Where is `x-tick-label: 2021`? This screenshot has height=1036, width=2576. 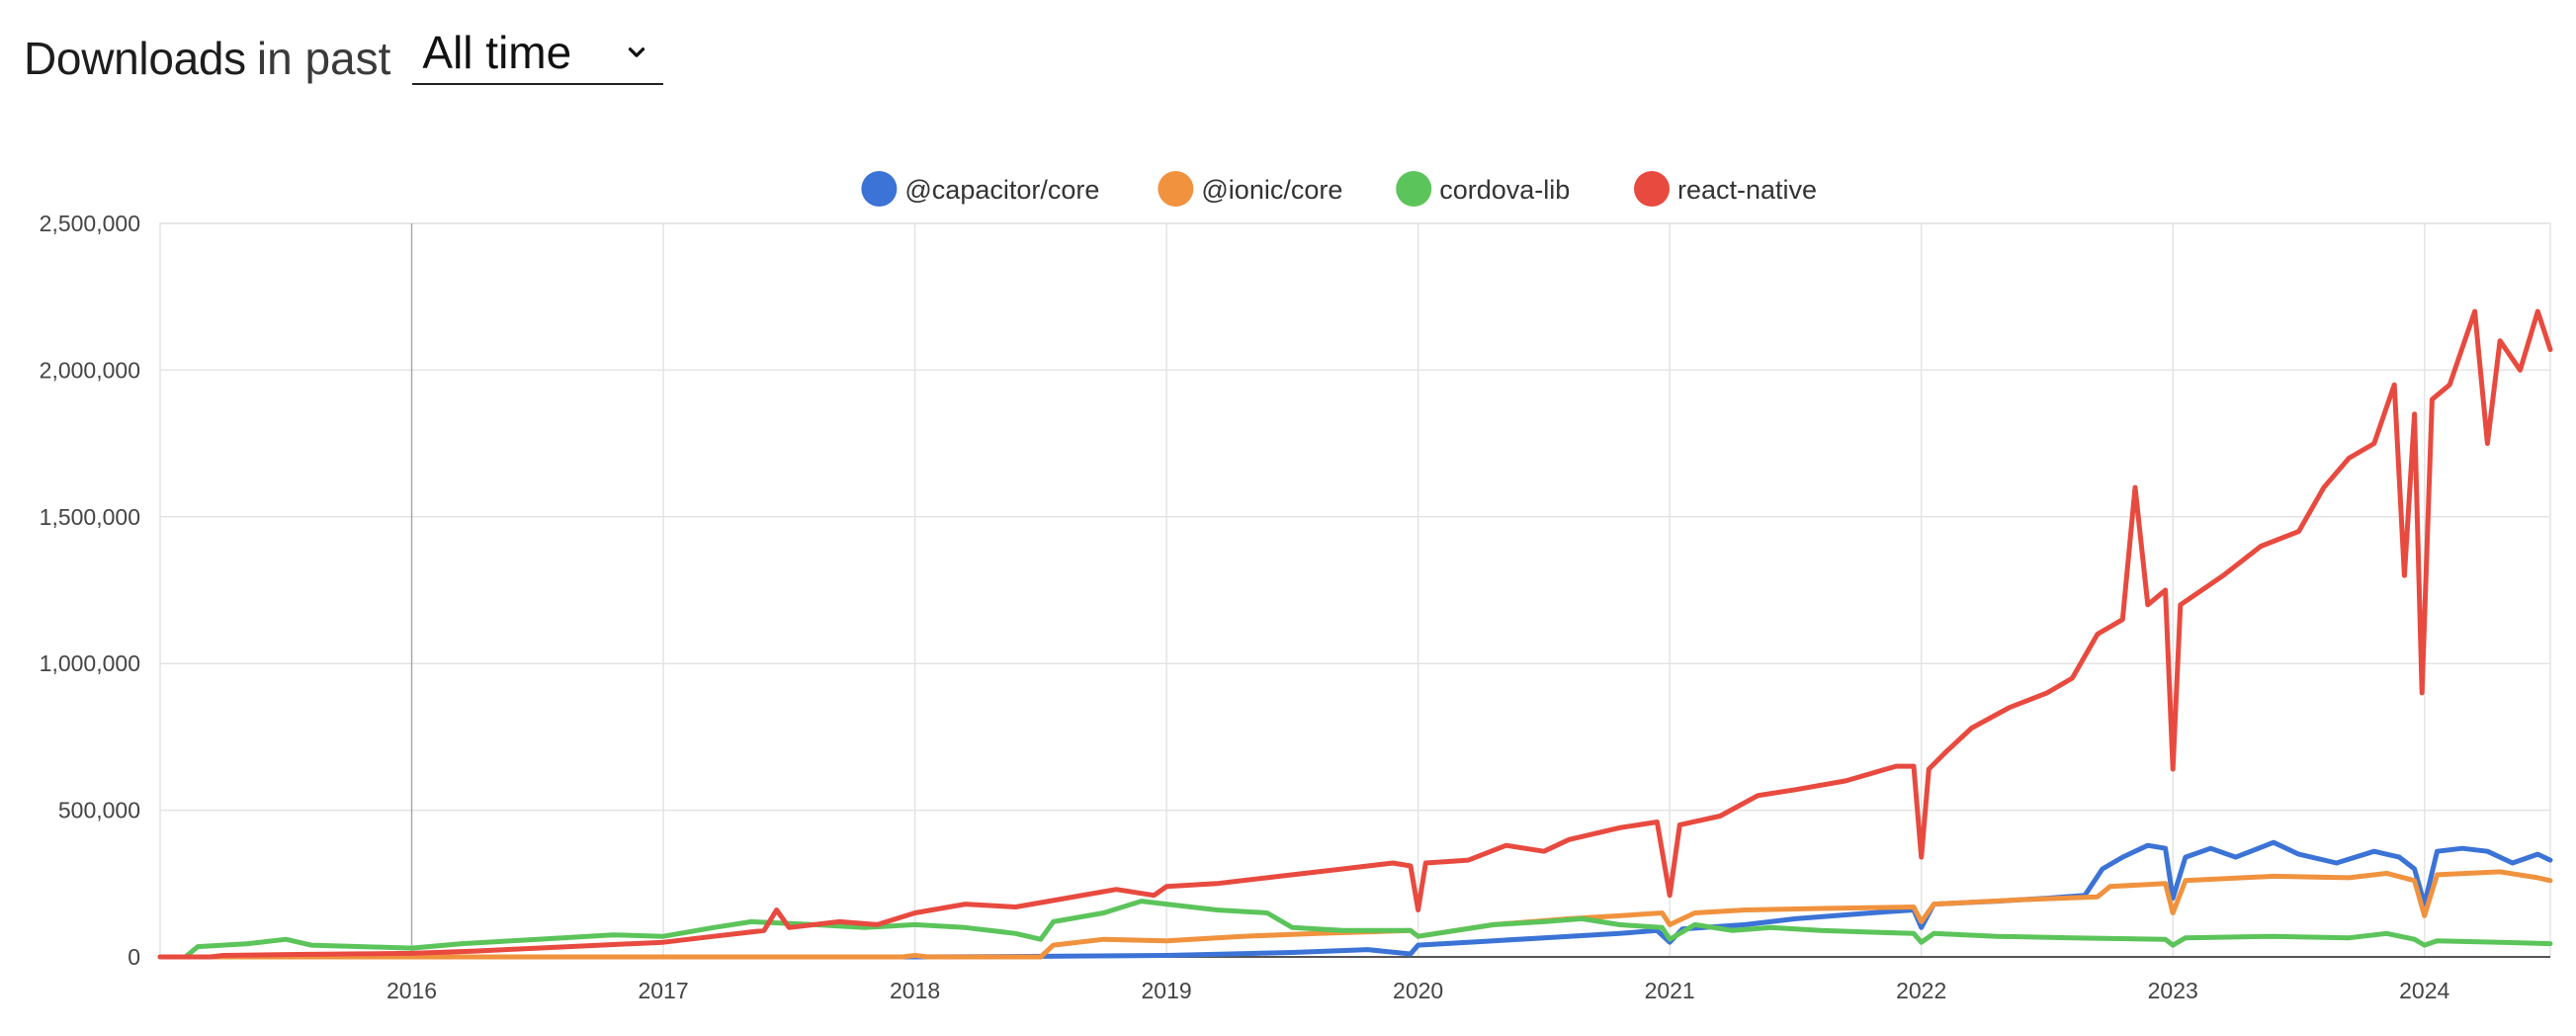 x-tick-label: 2021 is located at coordinates (1670, 990).